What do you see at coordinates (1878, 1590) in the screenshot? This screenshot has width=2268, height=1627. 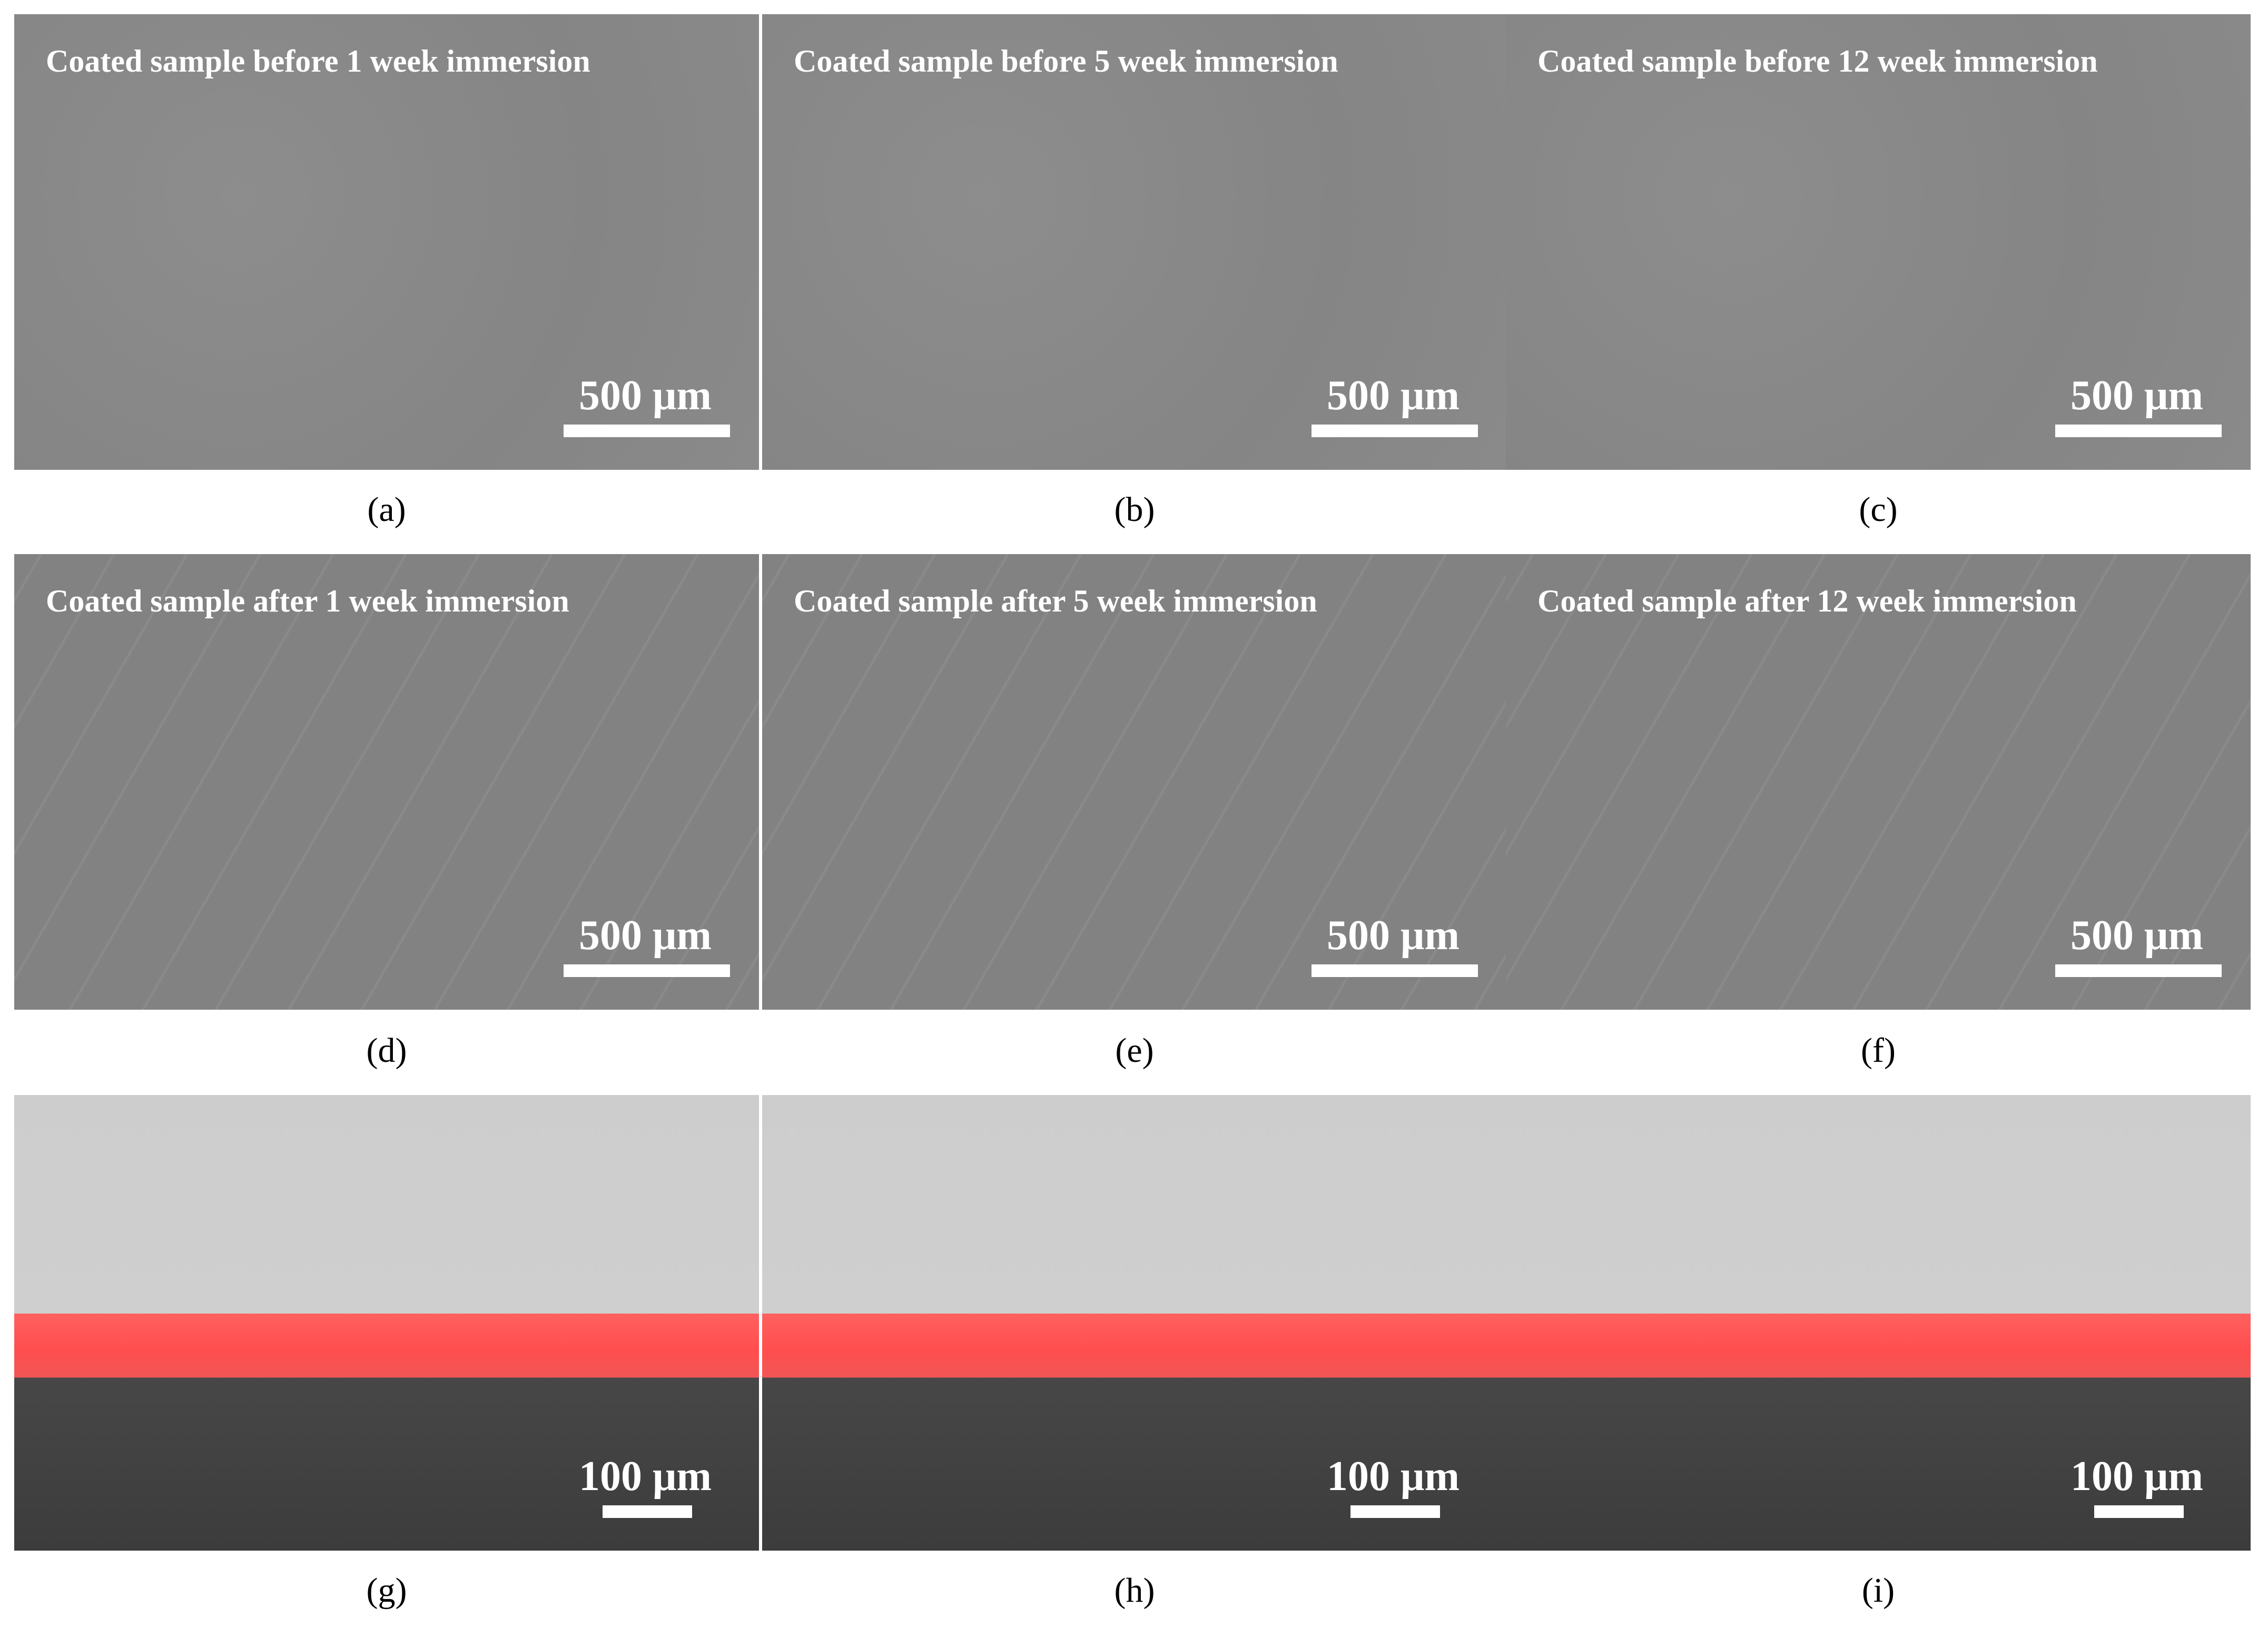 I see `panel-caption: (i)` at bounding box center [1878, 1590].